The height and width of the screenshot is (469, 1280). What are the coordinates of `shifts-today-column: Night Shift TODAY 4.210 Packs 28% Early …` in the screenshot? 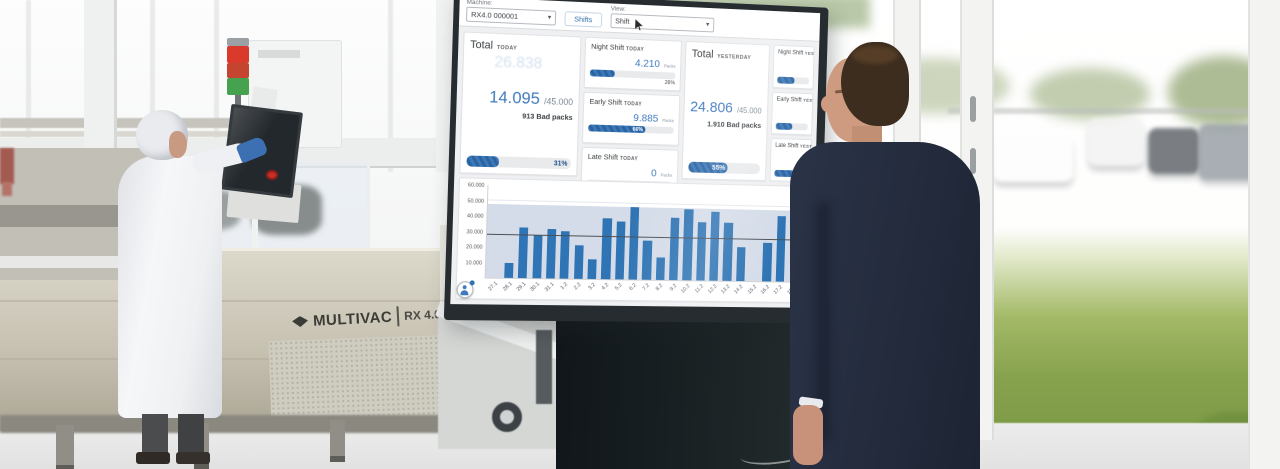 It's located at (631, 118).